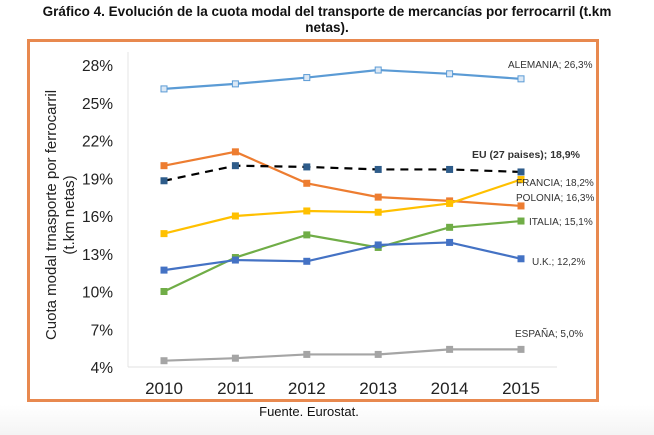  I want to click on y-axis-label-line1: Cuota modal trnasporte por ferrocarril, so click(51, 215).